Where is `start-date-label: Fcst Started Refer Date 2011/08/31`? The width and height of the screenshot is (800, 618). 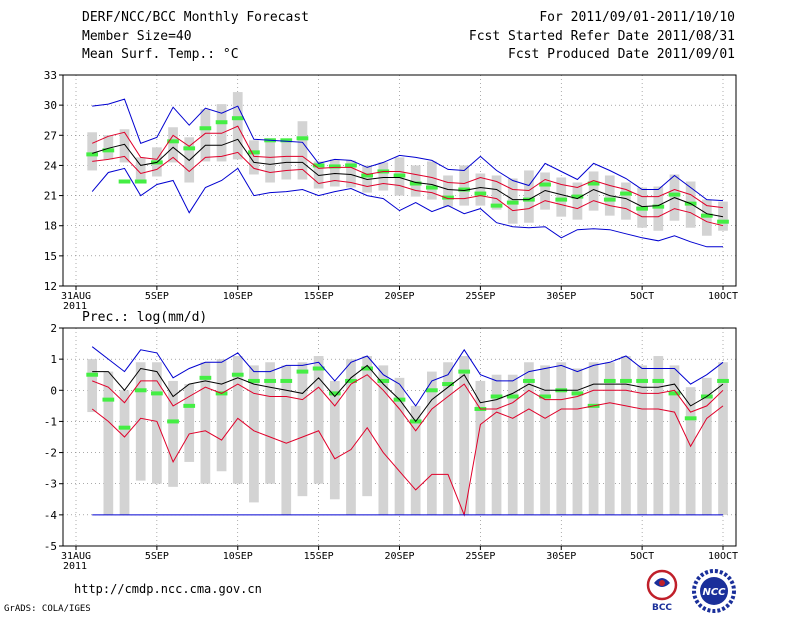 start-date-label: Fcst Started Refer Date 2011/08/31 is located at coordinates (601, 36).